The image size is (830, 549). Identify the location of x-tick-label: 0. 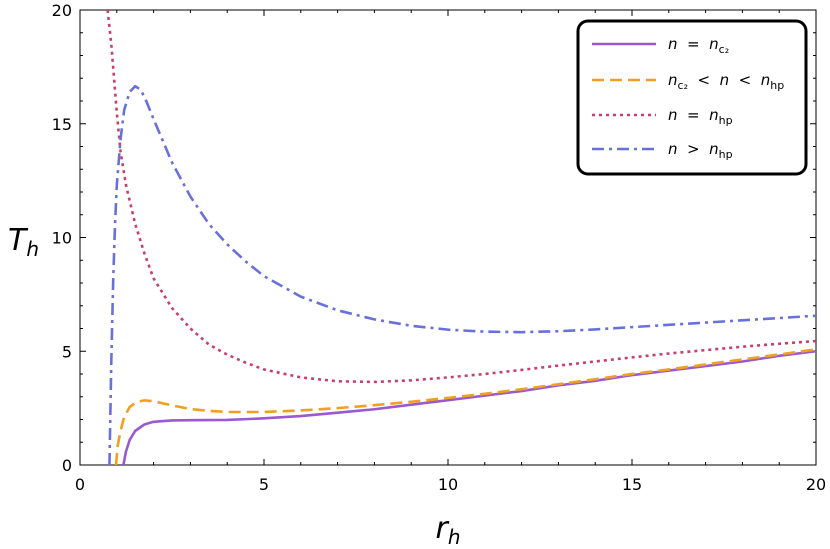
(80, 484).